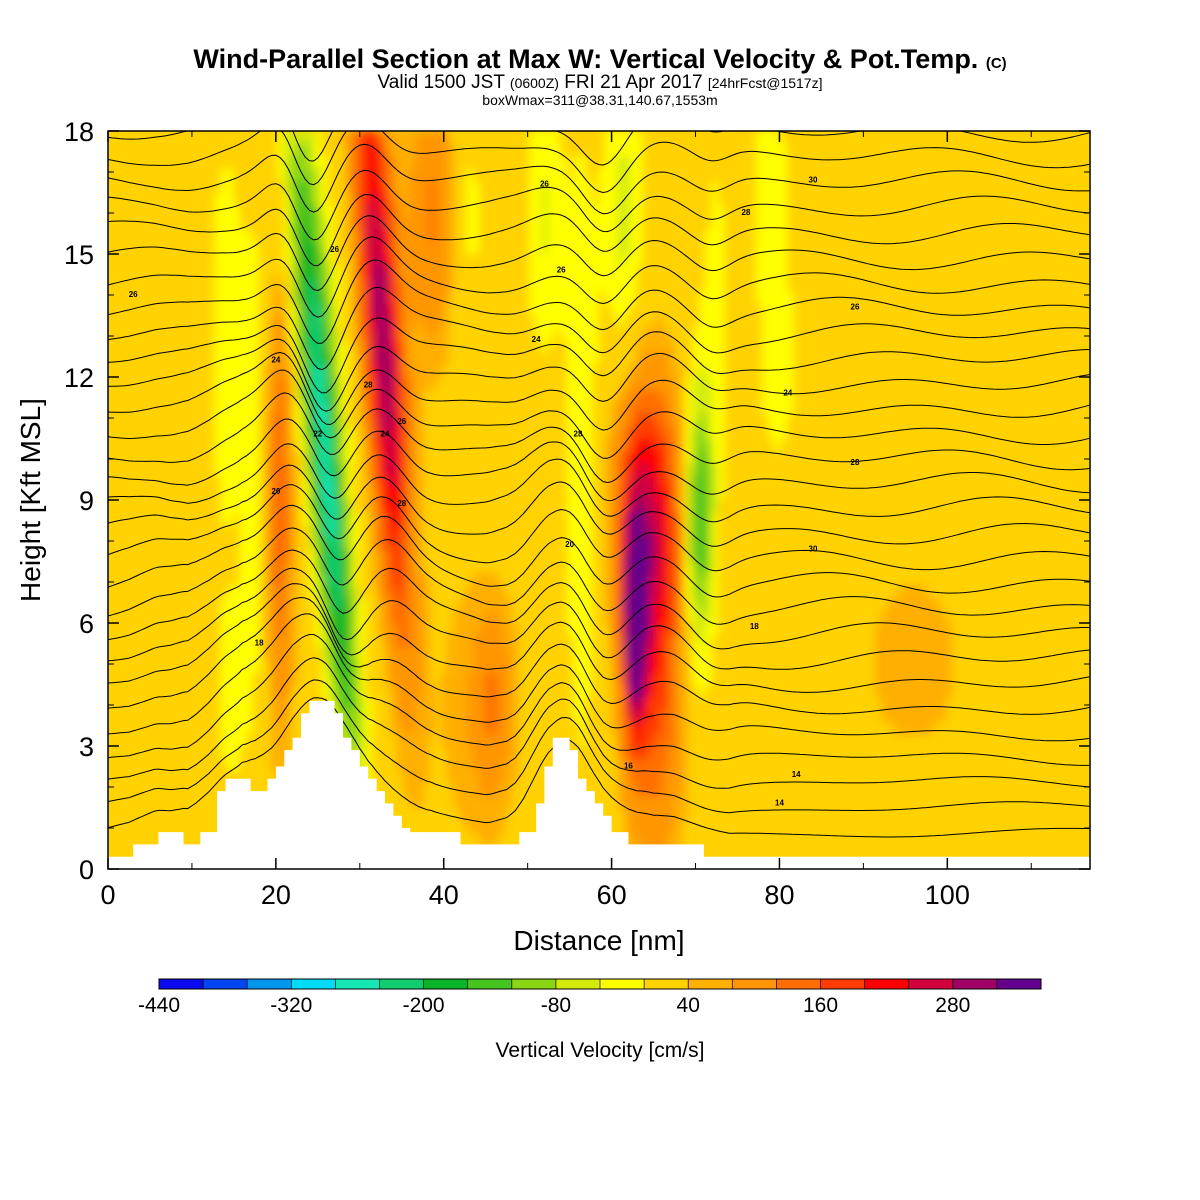 This screenshot has width=1200, height=1200. What do you see at coordinates (86, 870) in the screenshot?
I see `y-tick-label: 0` at bounding box center [86, 870].